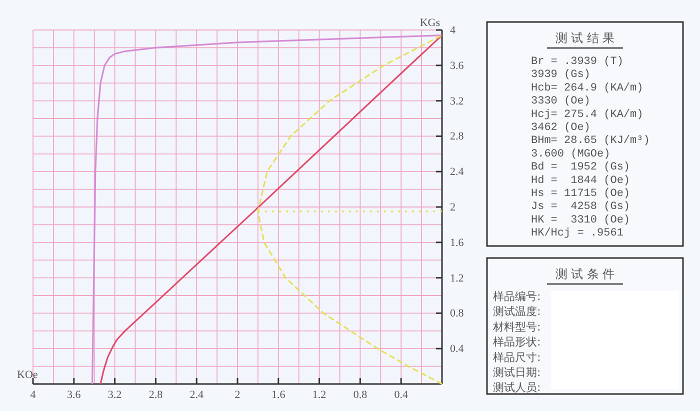 This screenshot has height=411, width=700. Describe the element at coordinates (580, 220) in the screenshot. I see `text: HK = 3310 (Oe)` at that location.